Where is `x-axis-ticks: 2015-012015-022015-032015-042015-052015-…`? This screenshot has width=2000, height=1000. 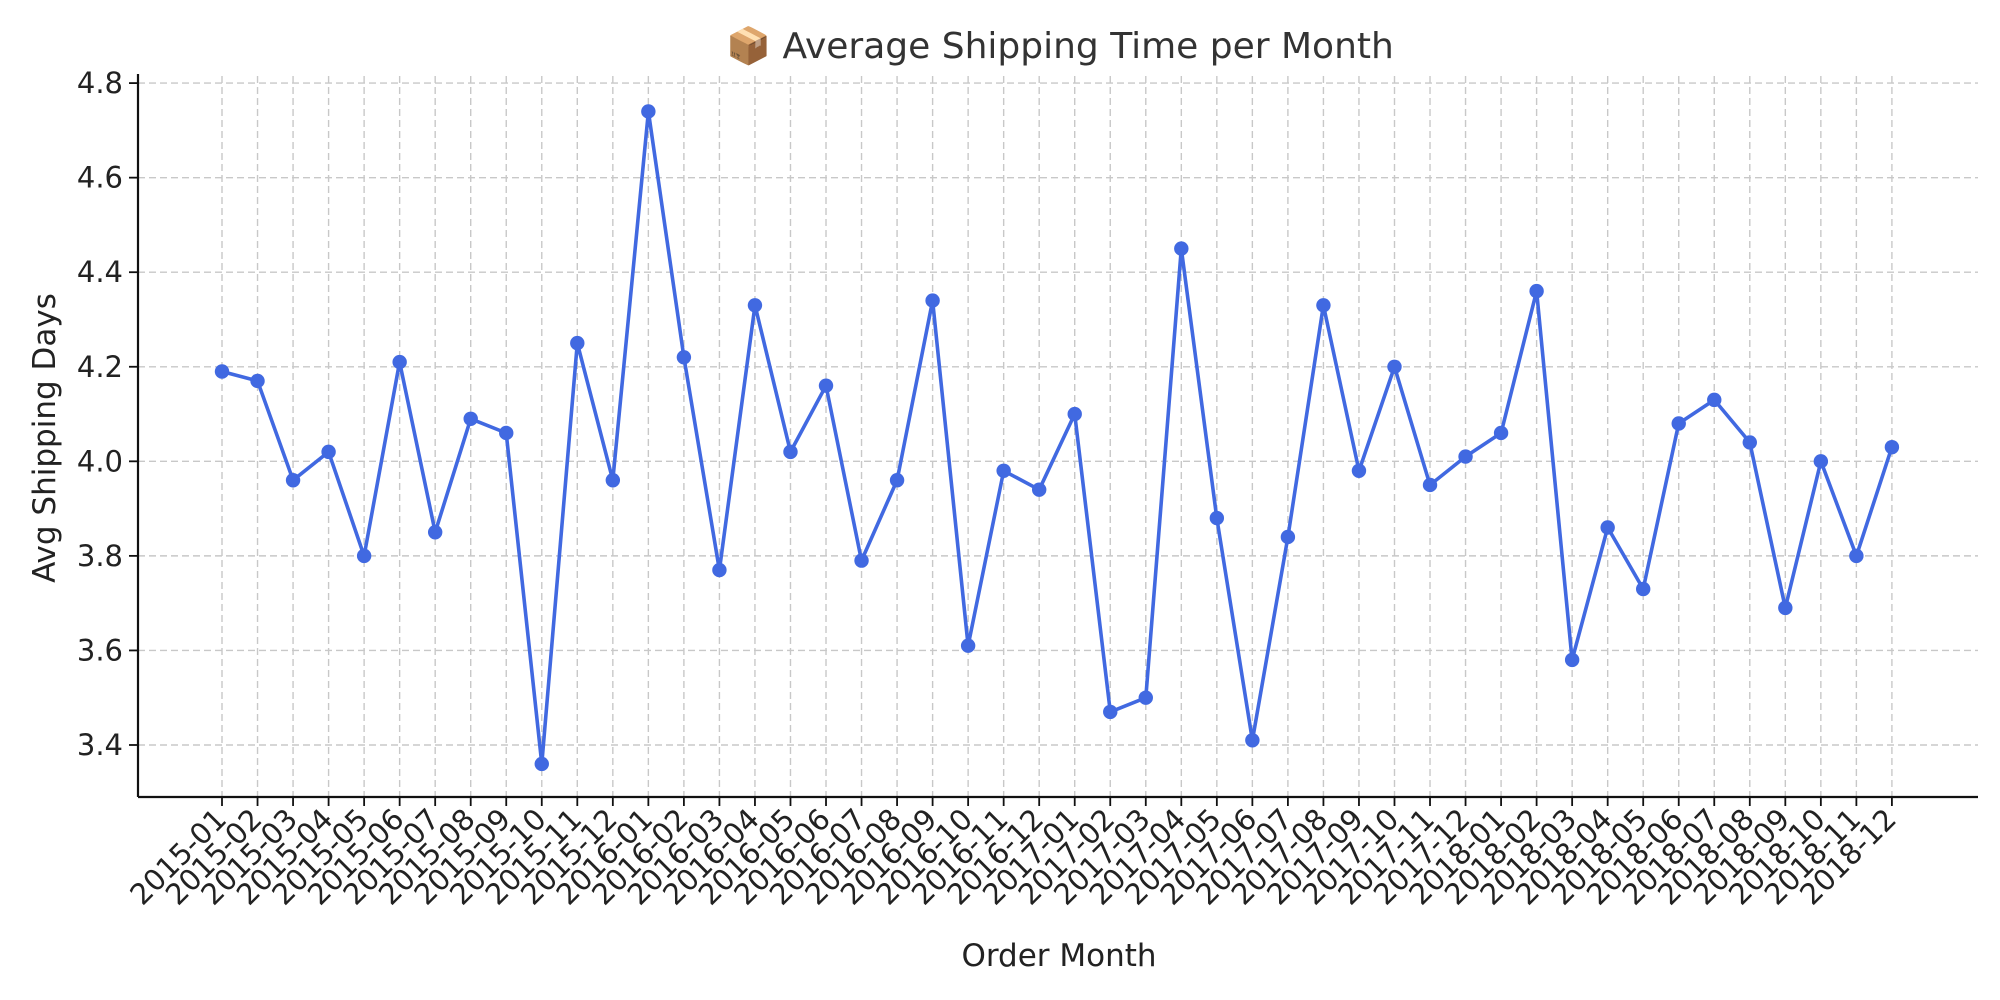
x-axis-ticks: 2015-012015-022015-032015-042015-052015-… is located at coordinates (1013, 854).